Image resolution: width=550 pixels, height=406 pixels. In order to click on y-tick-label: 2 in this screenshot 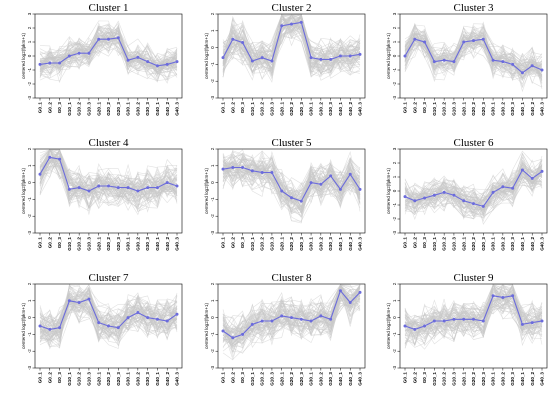, I will do `click(394, 283)`.